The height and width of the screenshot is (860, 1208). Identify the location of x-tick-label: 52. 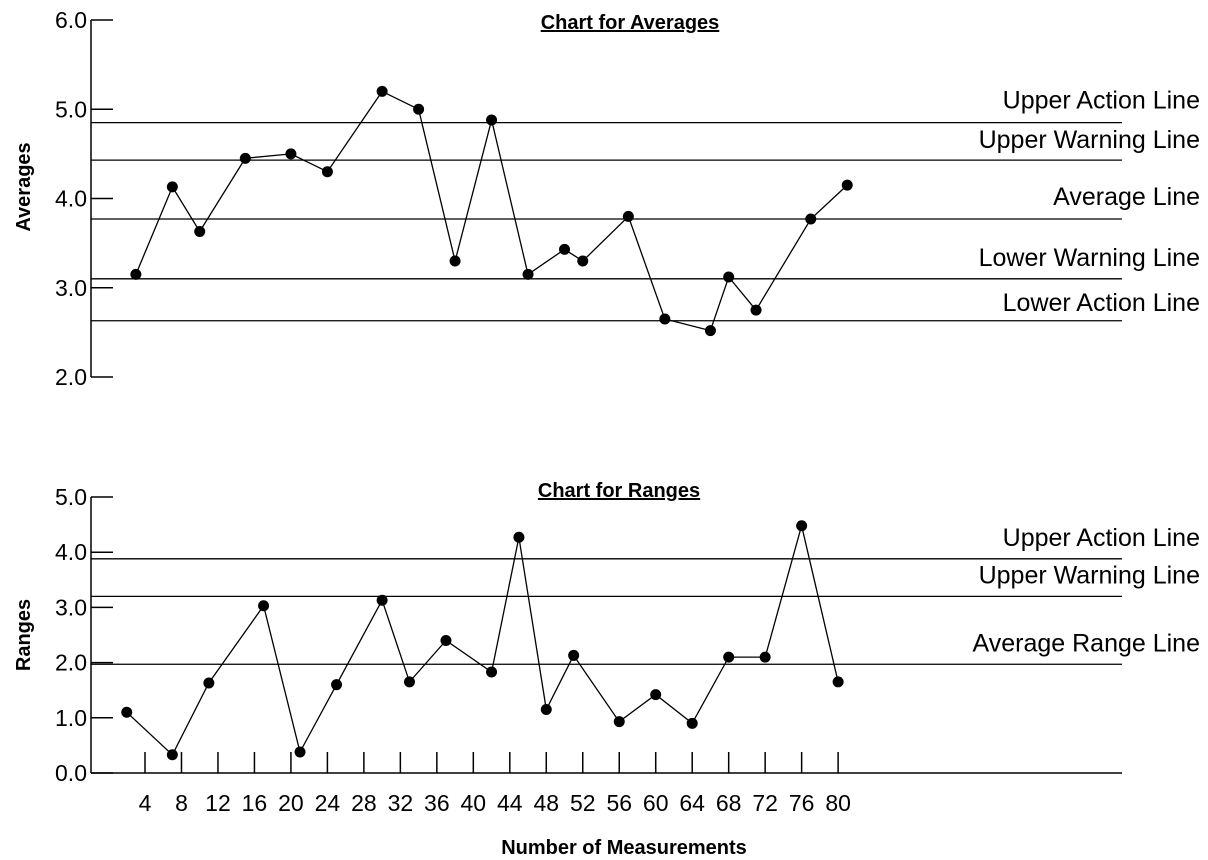
(583, 803).